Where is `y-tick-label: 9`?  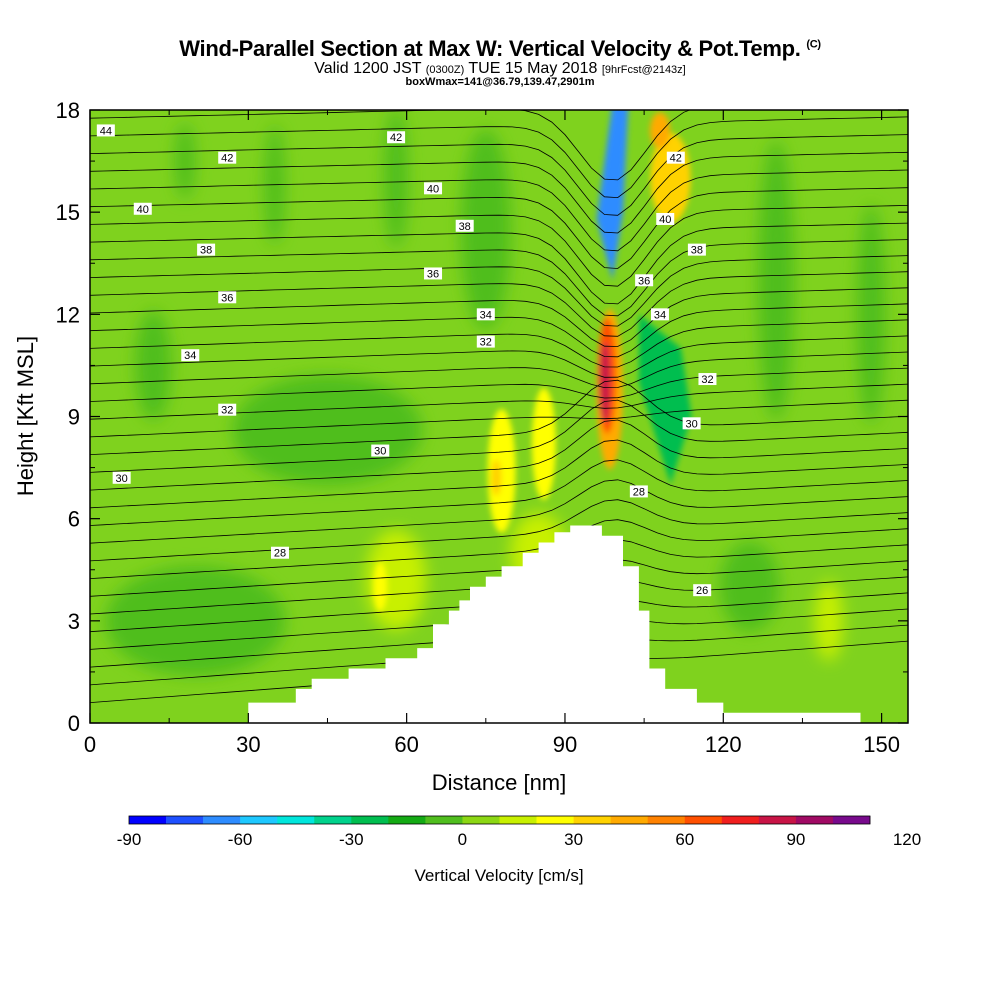
y-tick-label: 9 is located at coordinates (74, 417).